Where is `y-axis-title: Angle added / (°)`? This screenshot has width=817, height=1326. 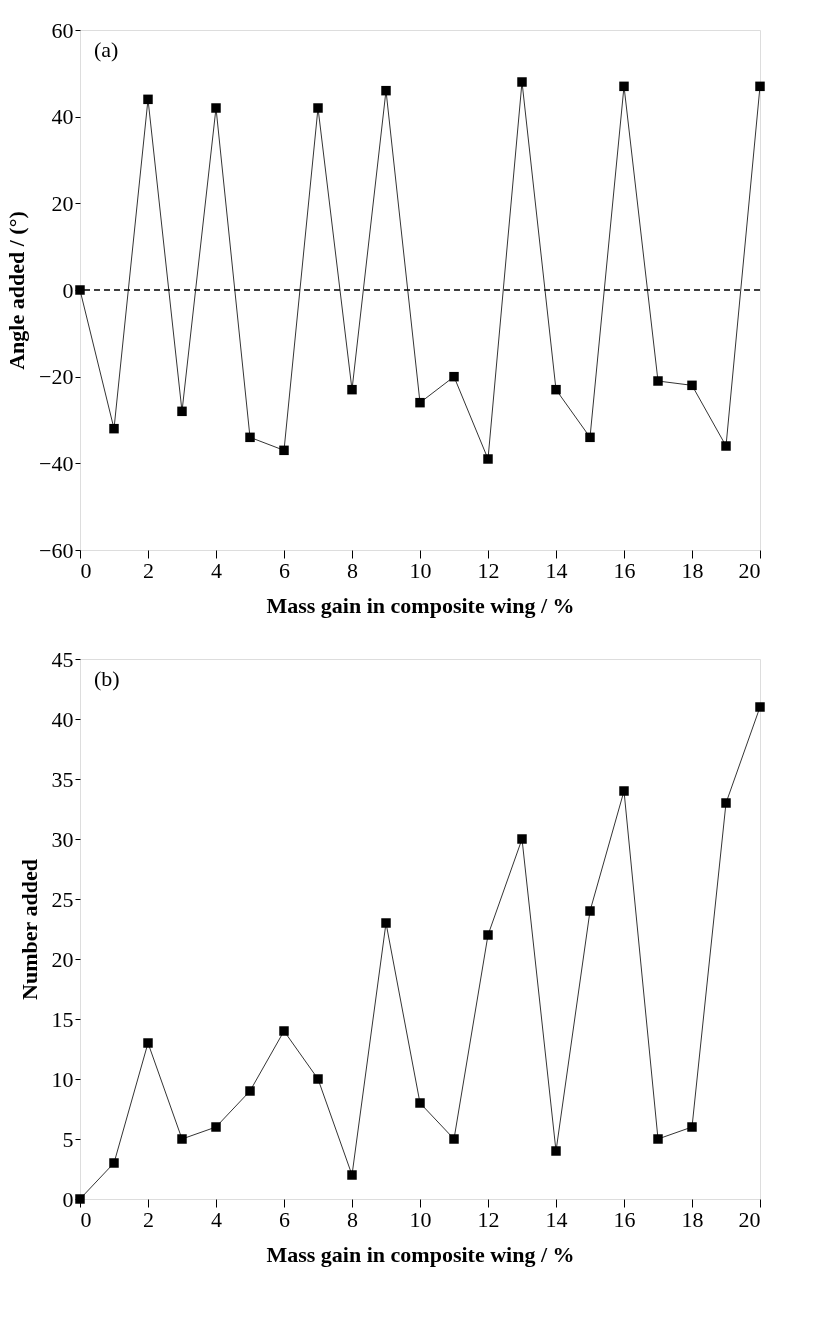
y-axis-title: Angle added / (°) is located at coordinates (17, 290).